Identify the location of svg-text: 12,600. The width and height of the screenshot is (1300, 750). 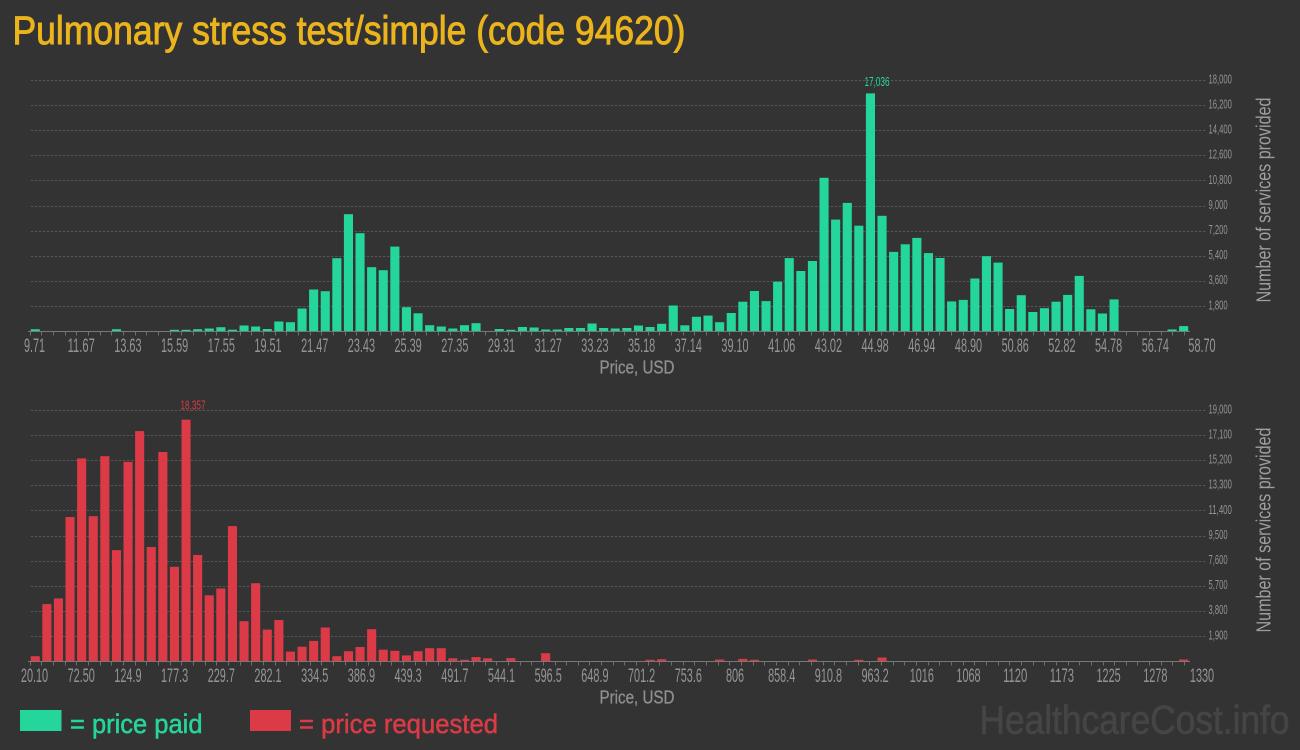
(1220, 154).